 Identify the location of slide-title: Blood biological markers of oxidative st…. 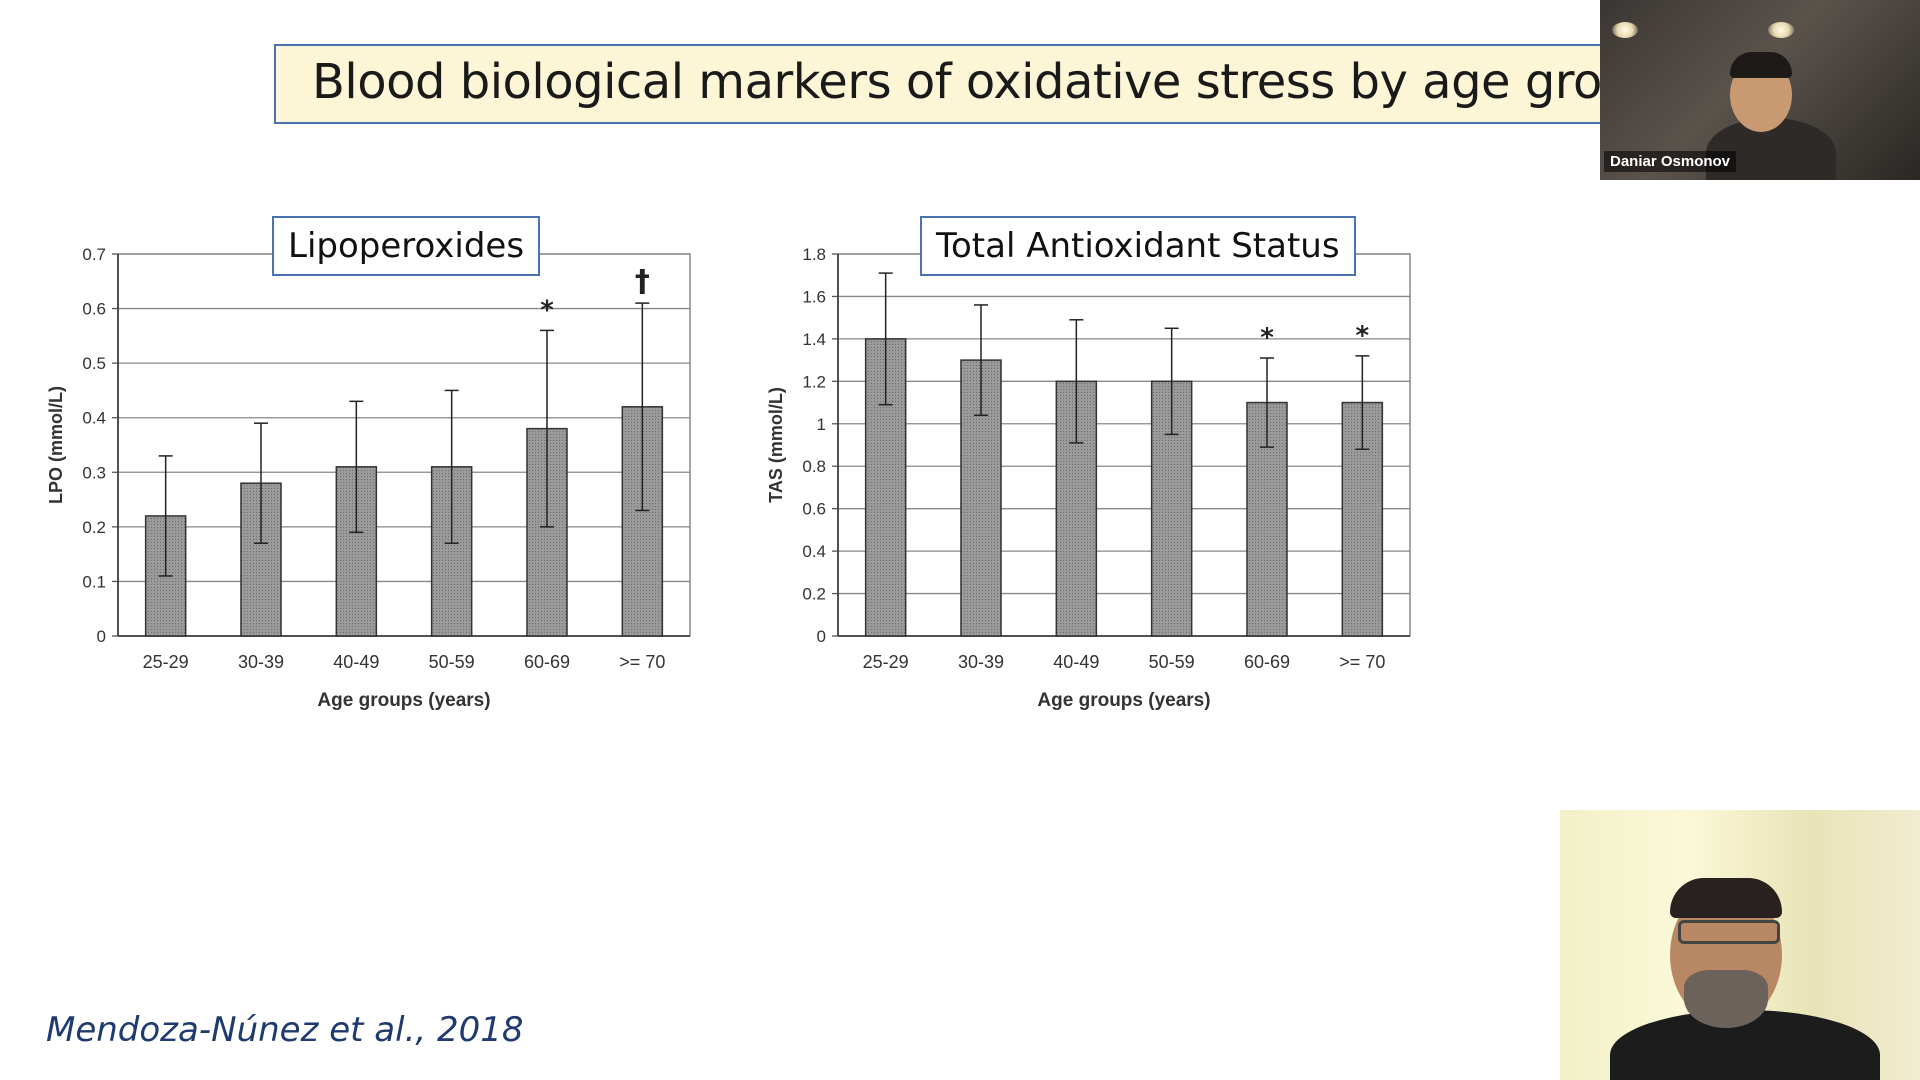
(958, 82).